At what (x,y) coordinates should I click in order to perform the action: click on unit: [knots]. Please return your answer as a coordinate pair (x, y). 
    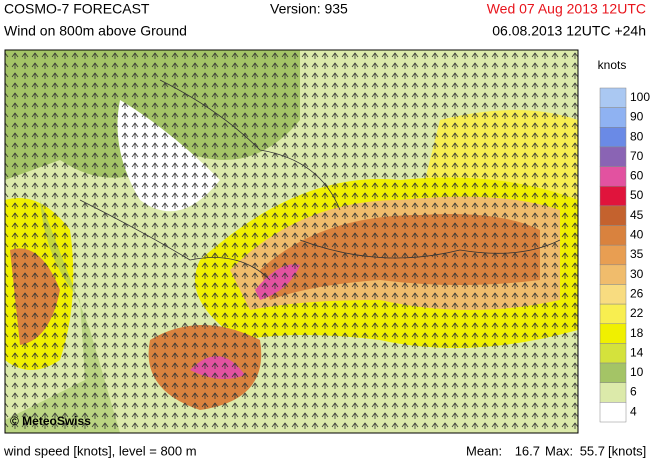
    Looking at the image, I should click on (627, 450).